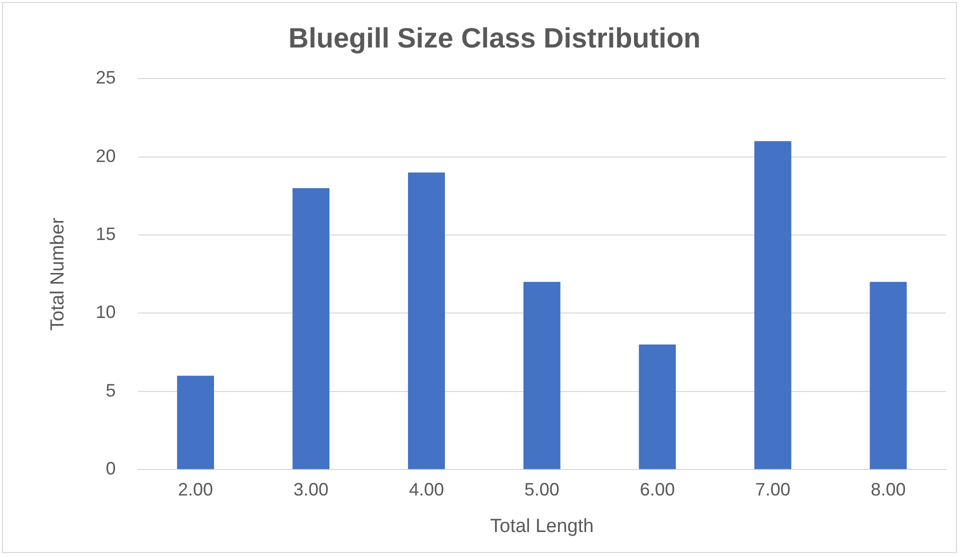  Describe the element at coordinates (772, 489) in the screenshot. I see `x-tick-label: 7.00` at that location.